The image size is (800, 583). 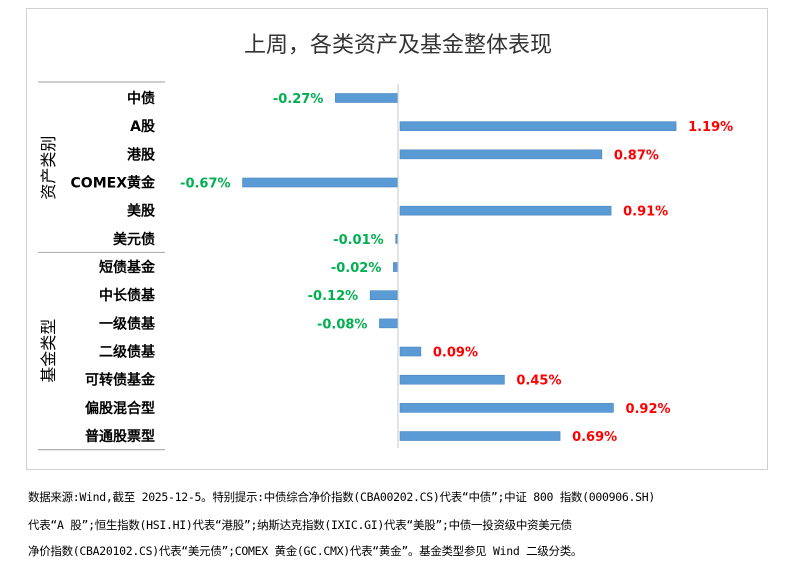 I want to click on data-label: 1.19%, so click(x=710, y=127).